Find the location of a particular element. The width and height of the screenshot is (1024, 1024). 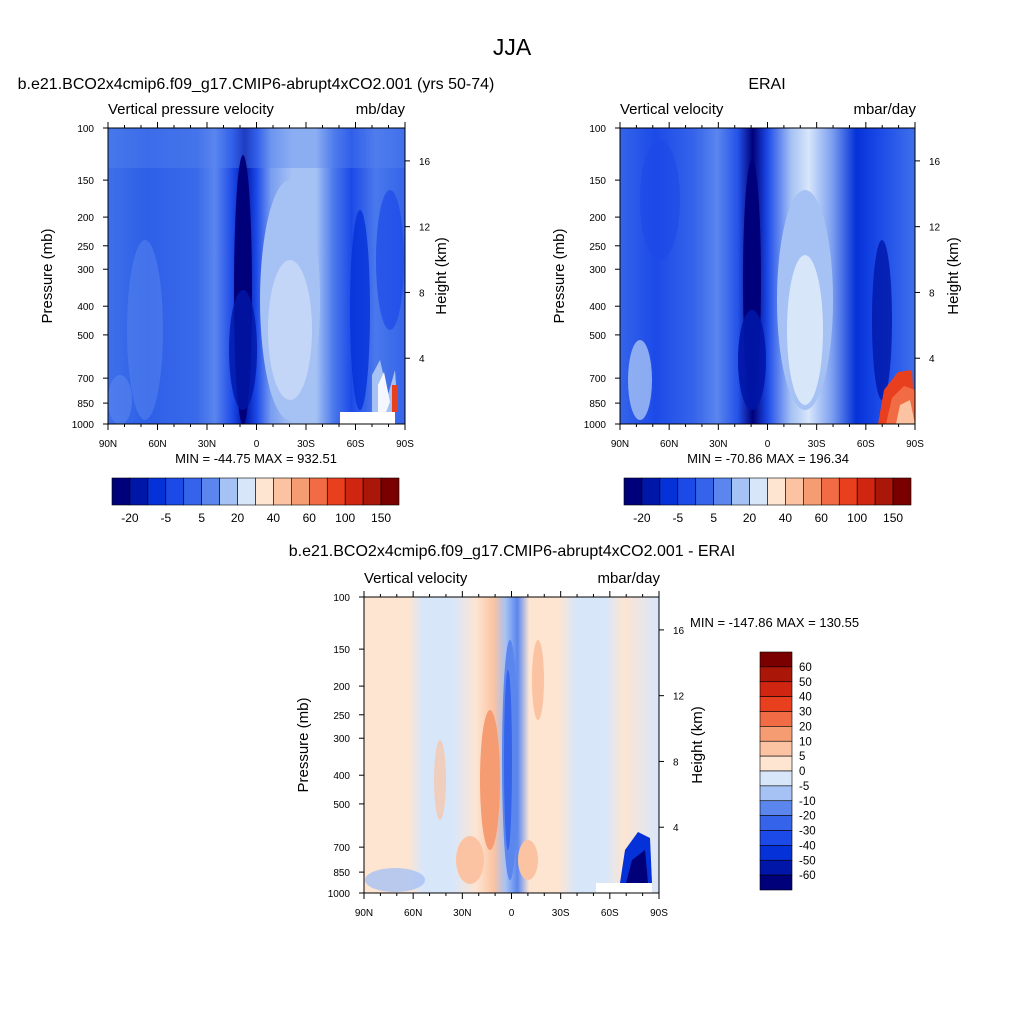

colorbar-2: -20 -5 5 20 40 60 100 150 is located at coordinates (767, 501).